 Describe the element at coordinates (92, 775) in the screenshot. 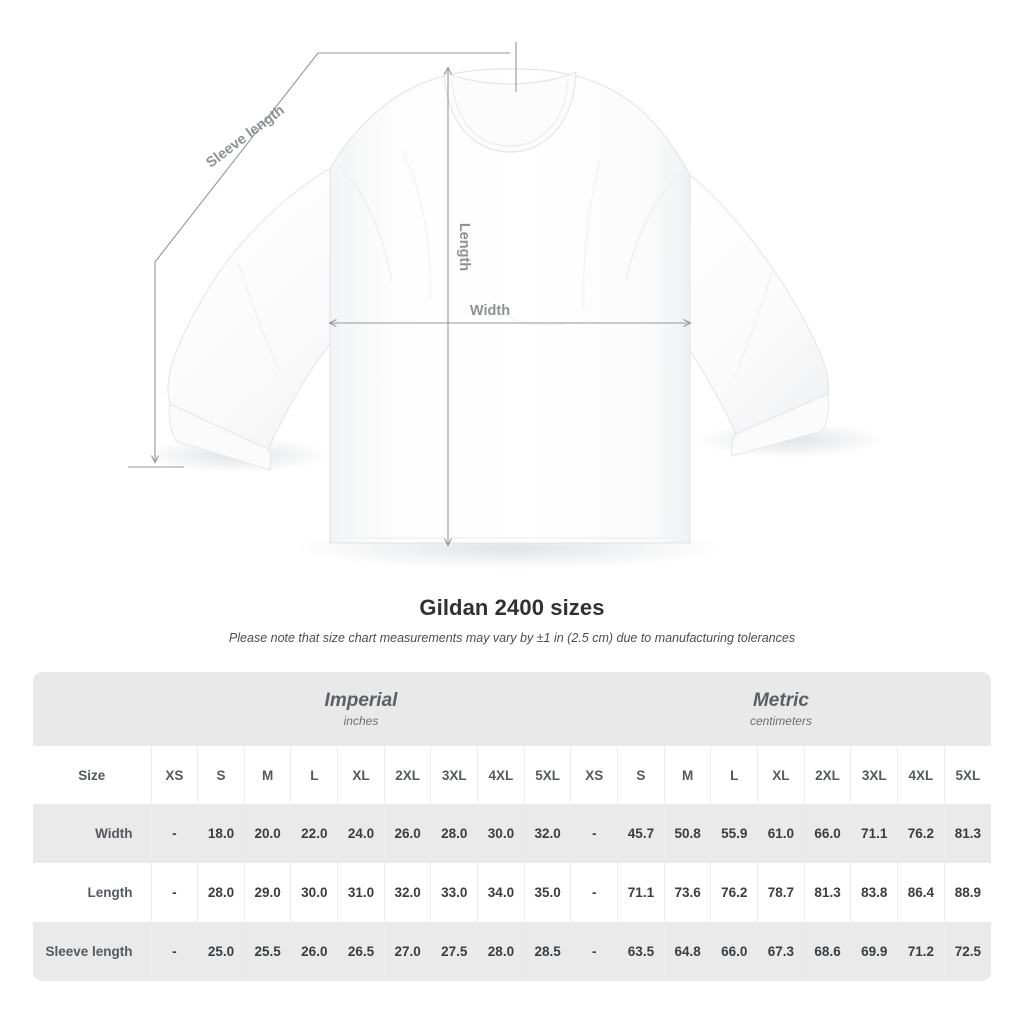

I see `size-header-label: Size` at that location.